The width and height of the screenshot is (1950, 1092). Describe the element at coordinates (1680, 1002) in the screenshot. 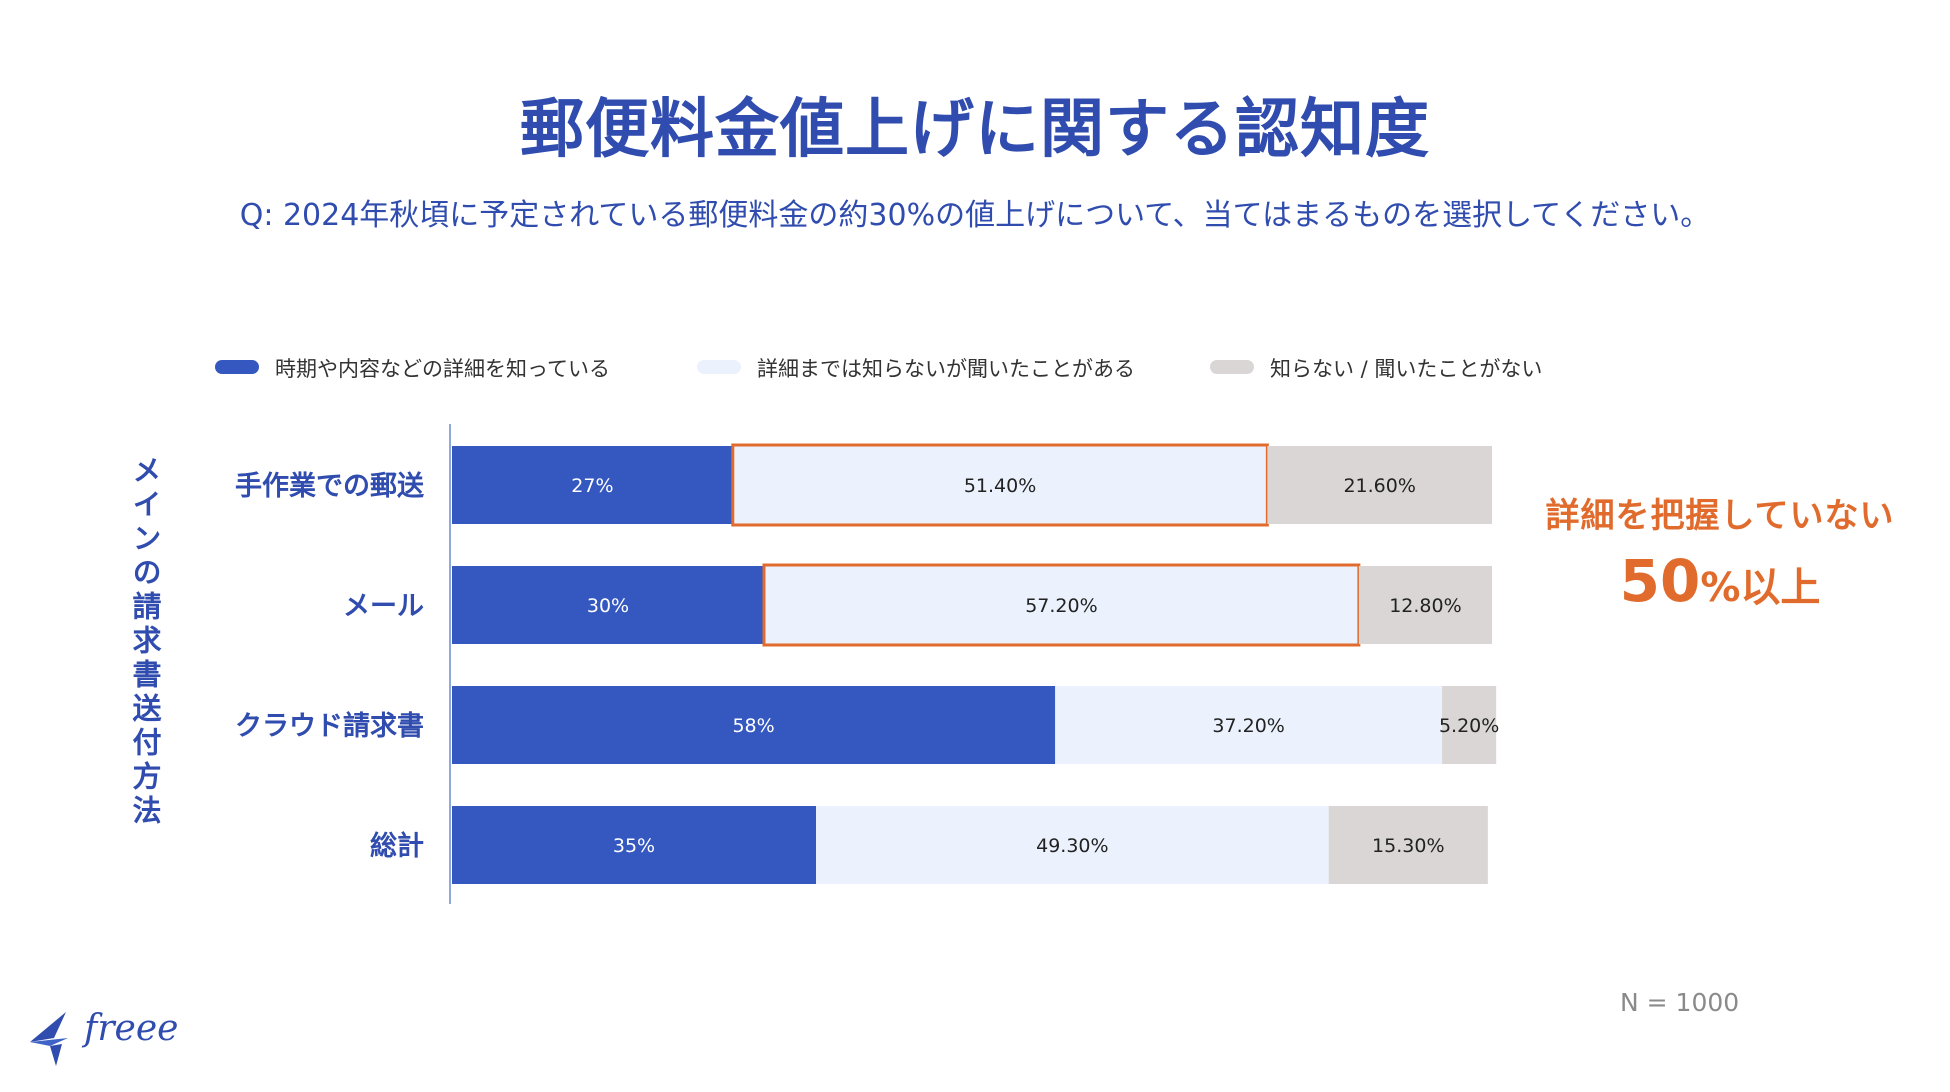

I see `sample-size-note: N = 1000` at that location.